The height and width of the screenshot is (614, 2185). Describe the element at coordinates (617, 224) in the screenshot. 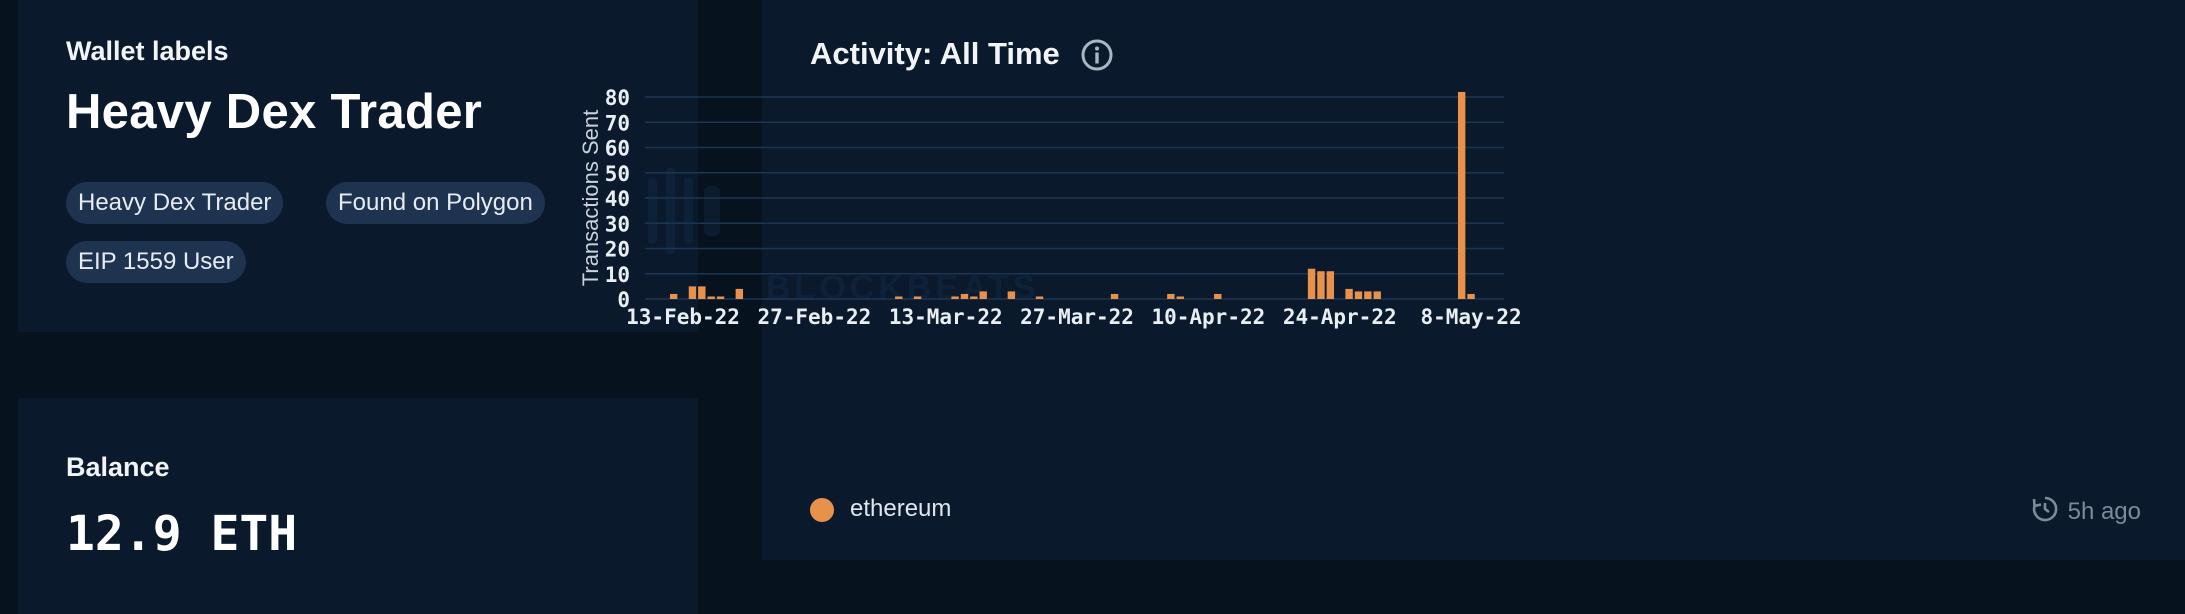

I see `y-tick-label: 30` at that location.